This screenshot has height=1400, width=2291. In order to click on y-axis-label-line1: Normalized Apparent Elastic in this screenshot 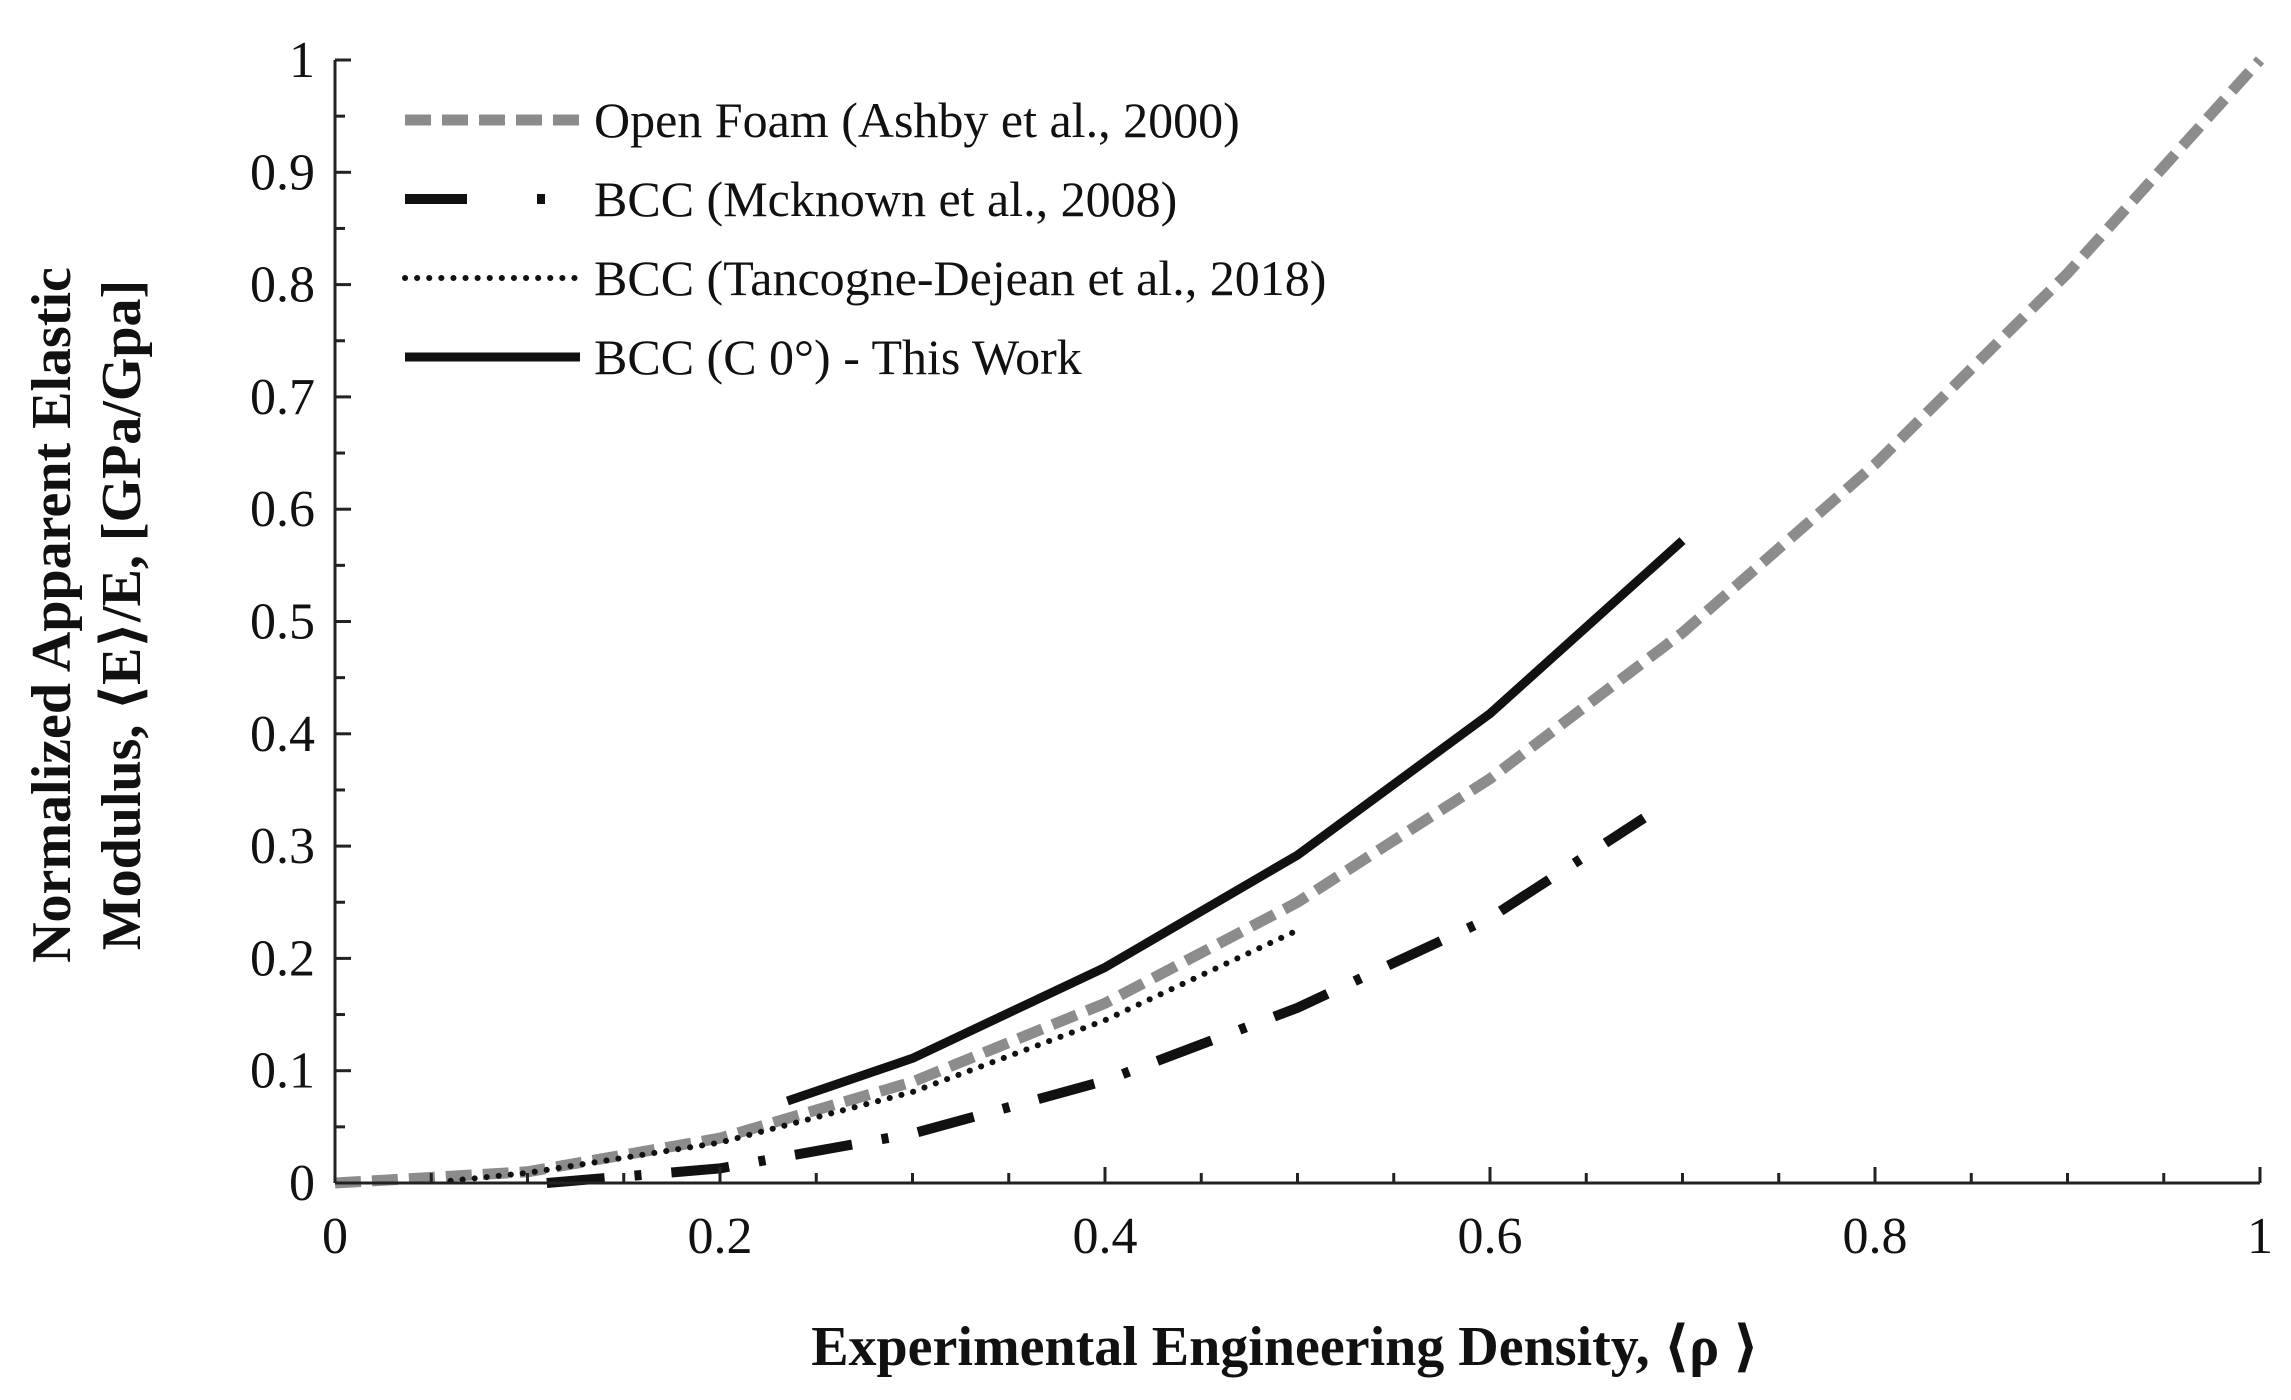, I will do `click(52, 615)`.